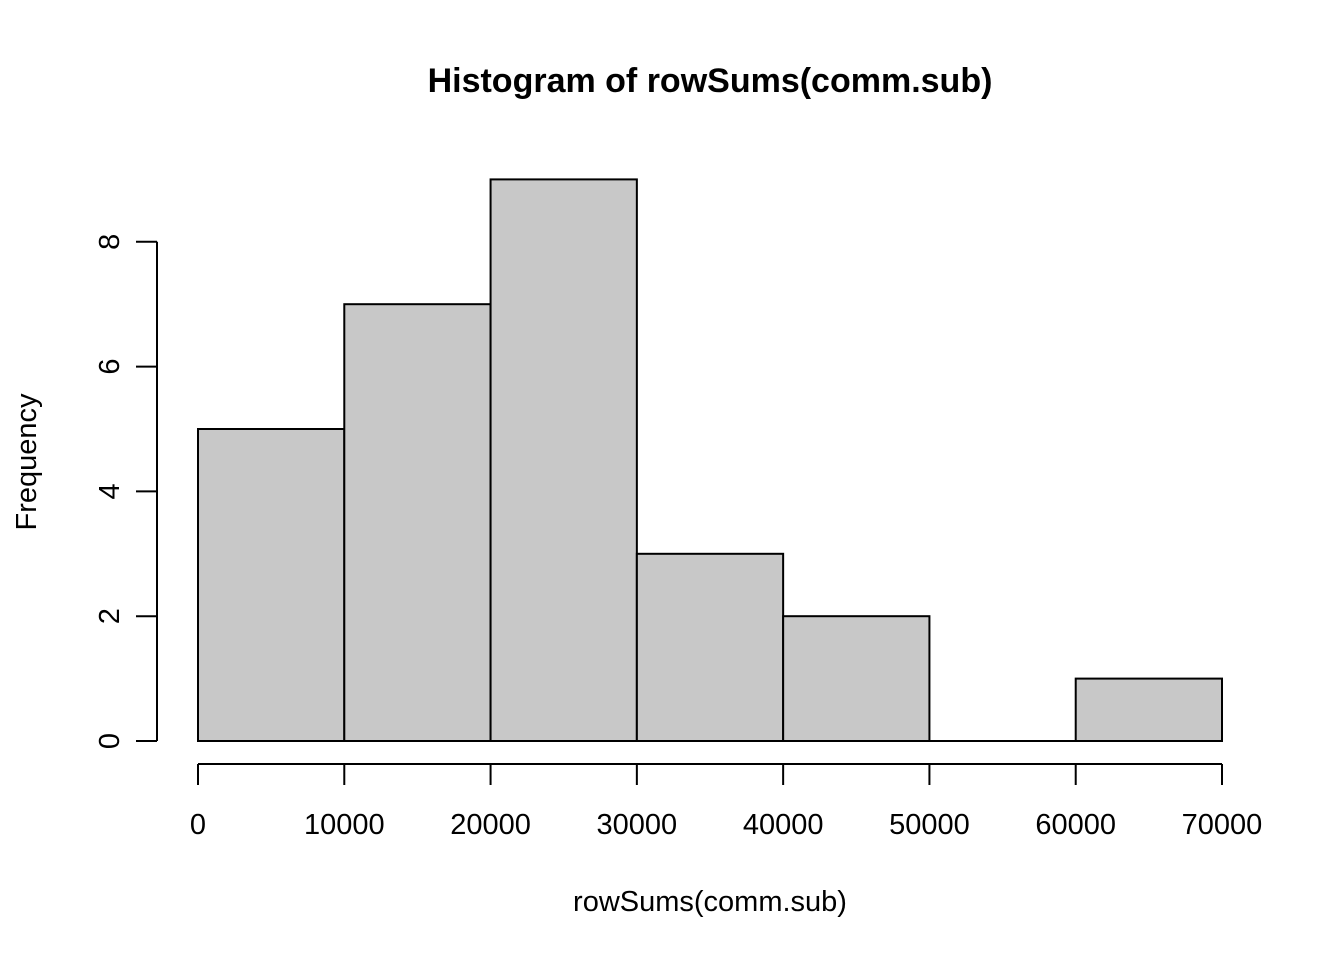 The width and height of the screenshot is (1344, 960). I want to click on y-tick-label: 8, so click(110, 242).